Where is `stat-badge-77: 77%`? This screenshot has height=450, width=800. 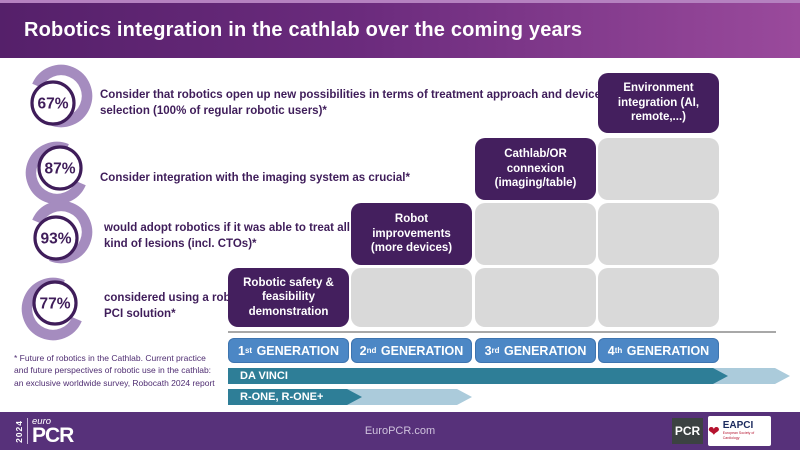
stat-badge-77: 77% is located at coordinates (56, 306).